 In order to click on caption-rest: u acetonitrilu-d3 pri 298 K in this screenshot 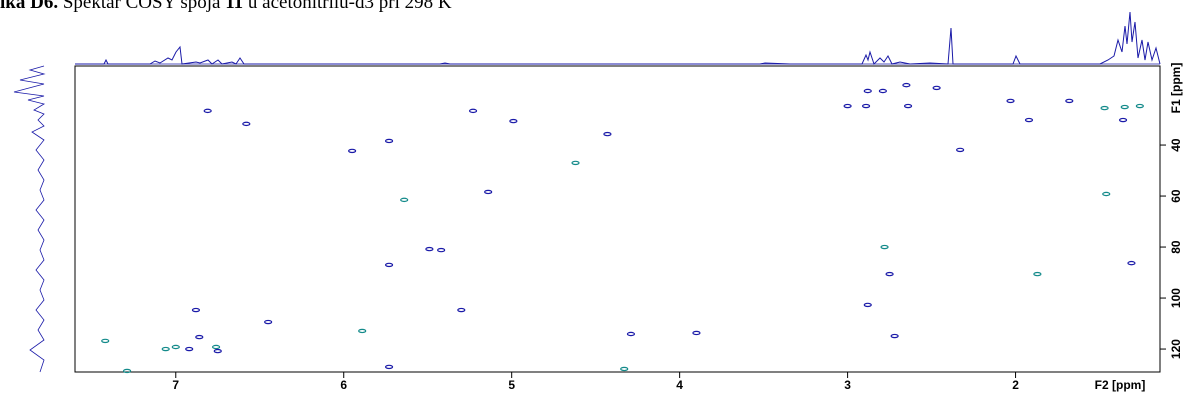, I will do `click(350, 6)`.